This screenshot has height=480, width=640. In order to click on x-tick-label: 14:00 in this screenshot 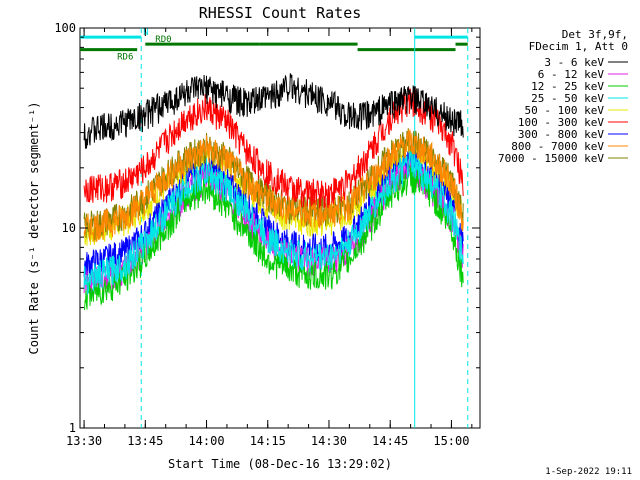, I will do `click(206, 441)`.